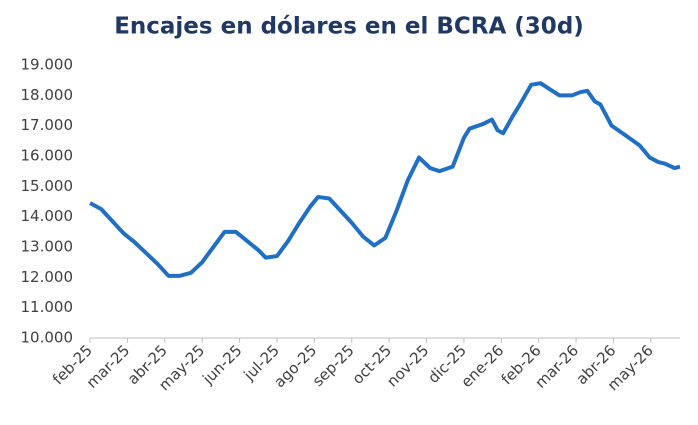 This screenshot has width=698, height=425. I want to click on y-tick-label: 14.000, so click(47, 216).